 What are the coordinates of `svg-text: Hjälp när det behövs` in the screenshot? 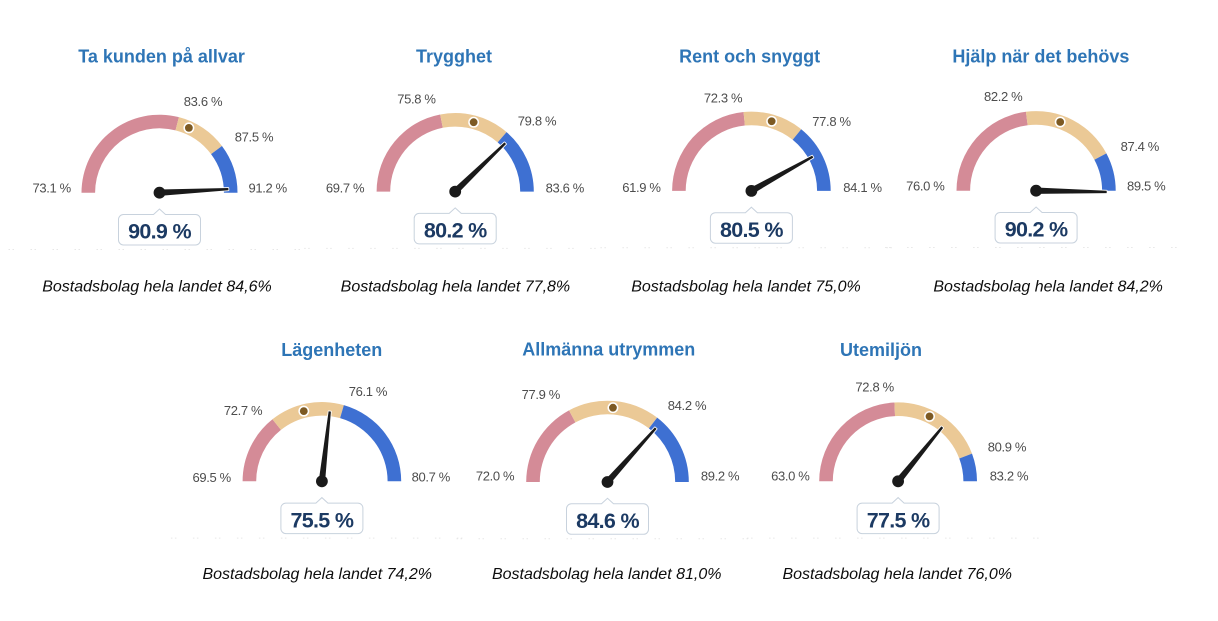 It's located at (1040, 57).